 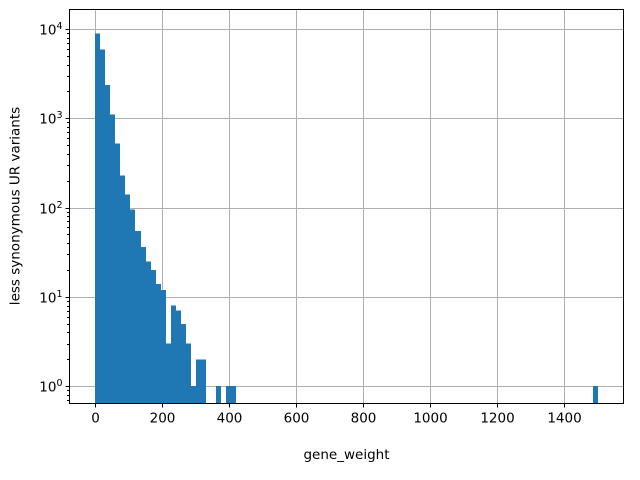 I want to click on x-tick-label: 1000, so click(x=430, y=419).